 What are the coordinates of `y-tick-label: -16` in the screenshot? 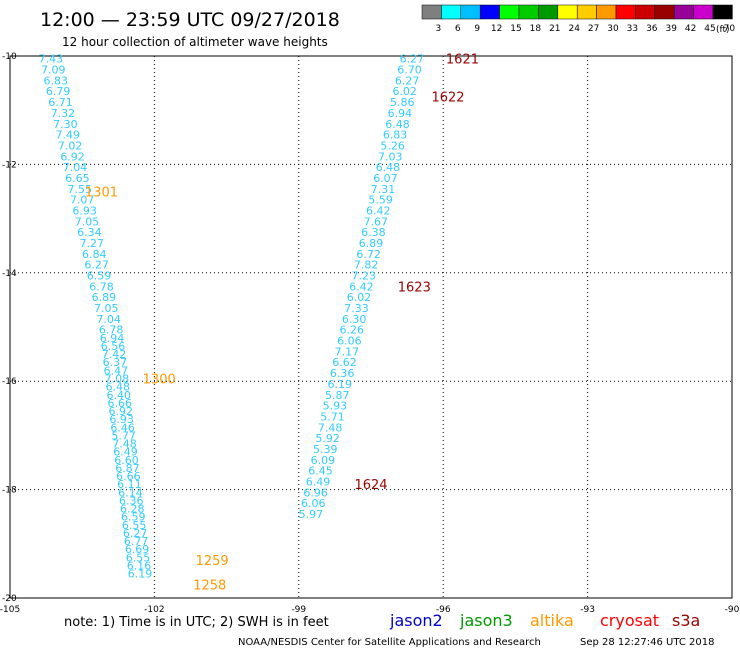 It's located at (9, 382).